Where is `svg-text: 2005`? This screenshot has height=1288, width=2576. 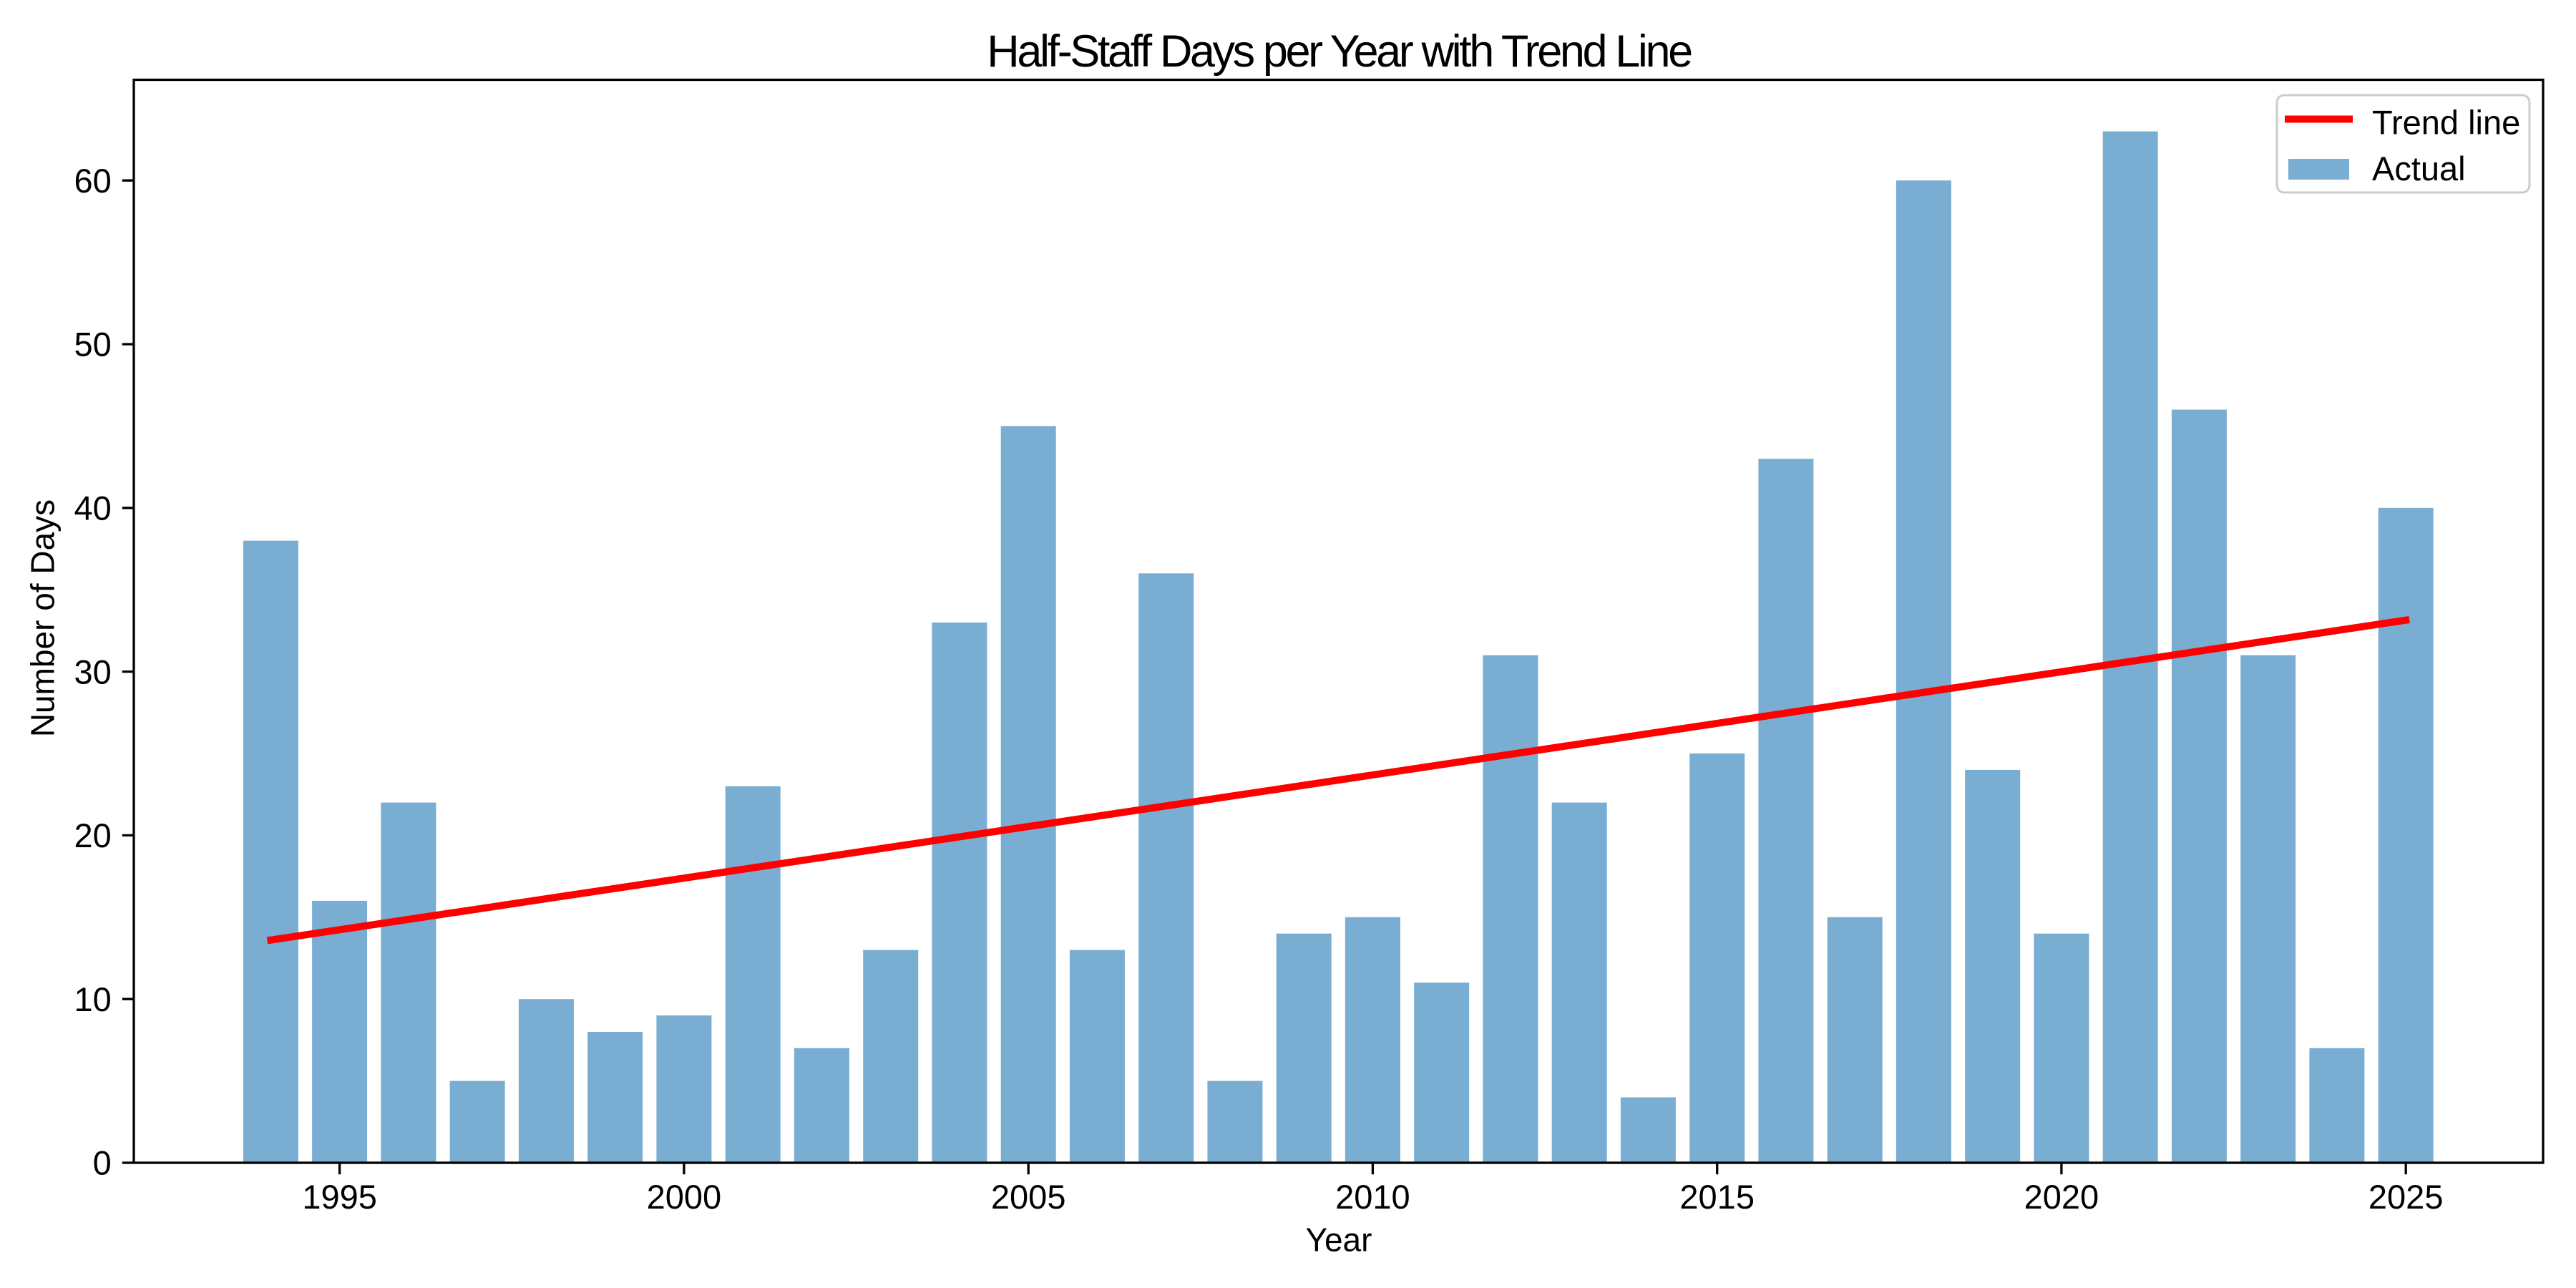
svg-text: 2005 is located at coordinates (1028, 1197).